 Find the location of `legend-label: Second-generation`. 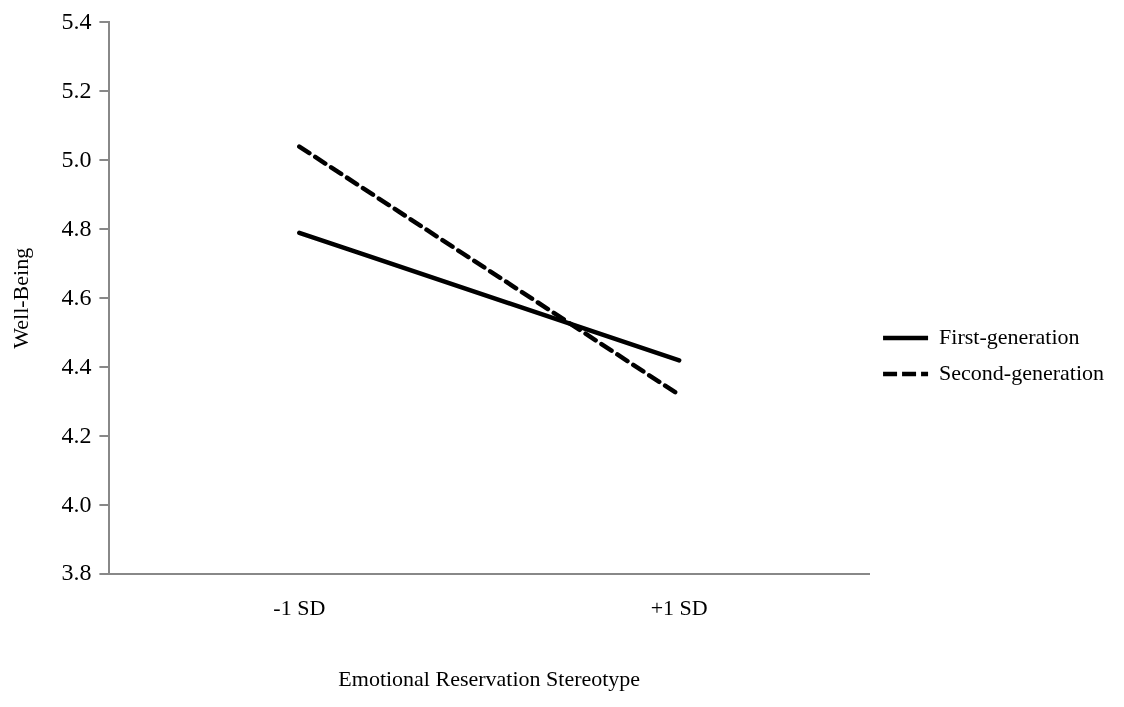

legend-label: Second-generation is located at coordinates (1021, 372).